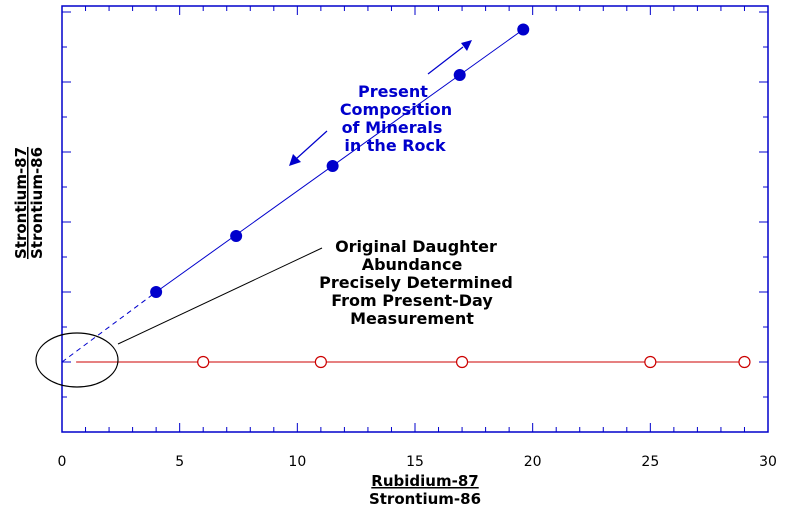 The width and height of the screenshot is (787, 522). I want to click on arrow-lower-shaft, so click(311, 145).